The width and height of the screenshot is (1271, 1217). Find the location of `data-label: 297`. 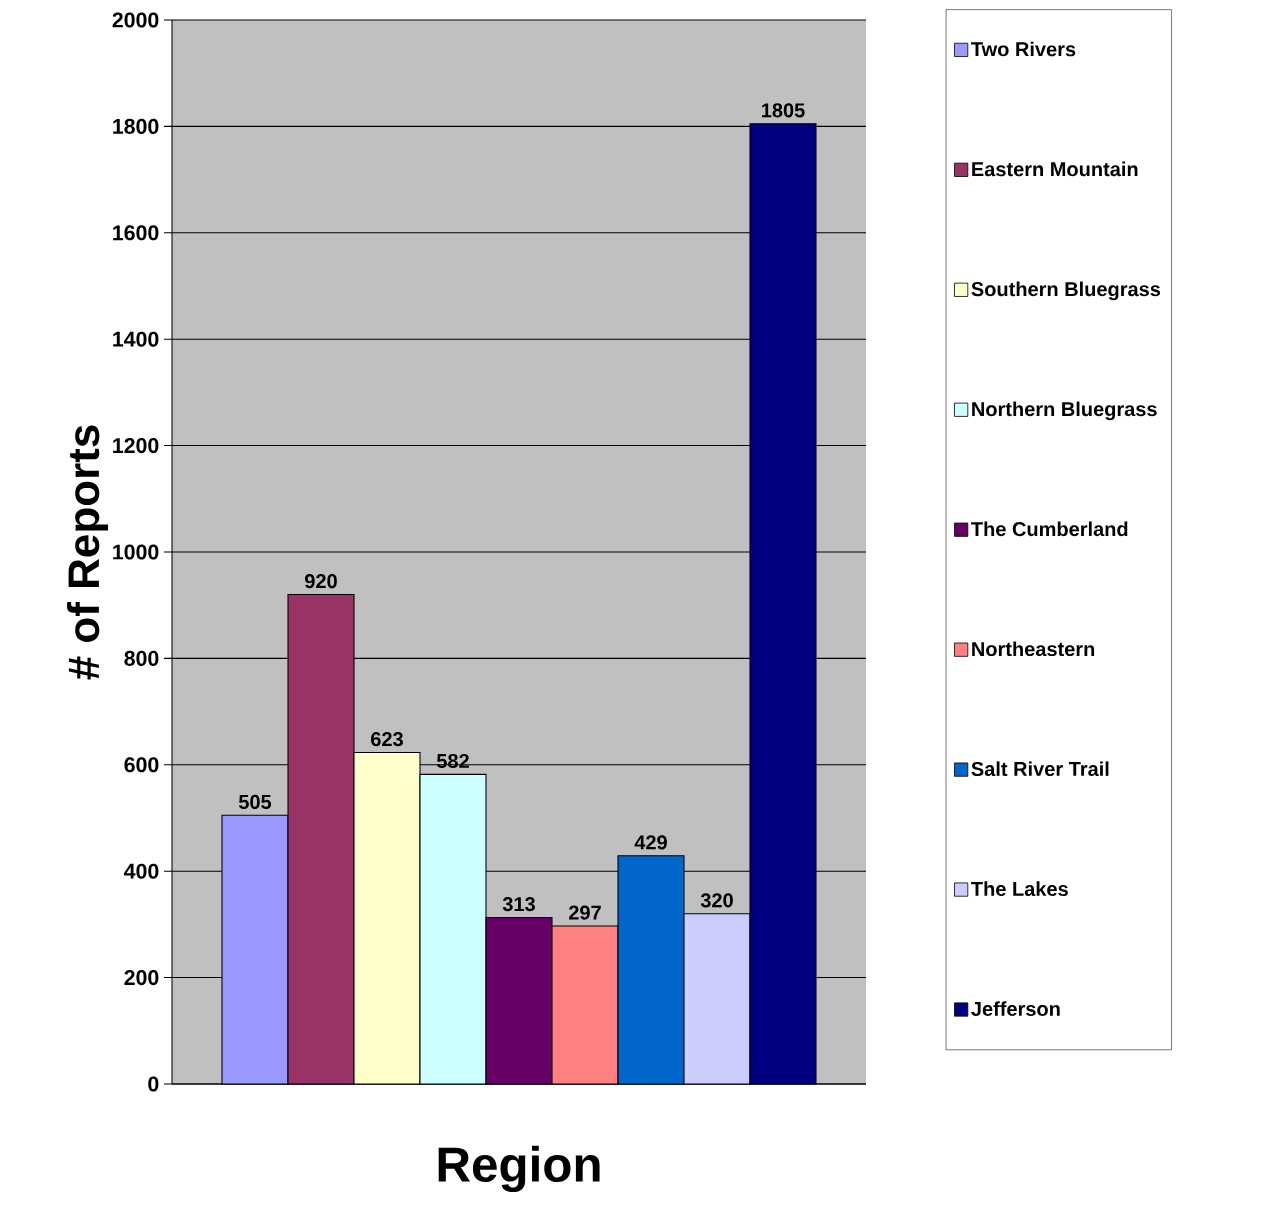

data-label: 297 is located at coordinates (585, 912).